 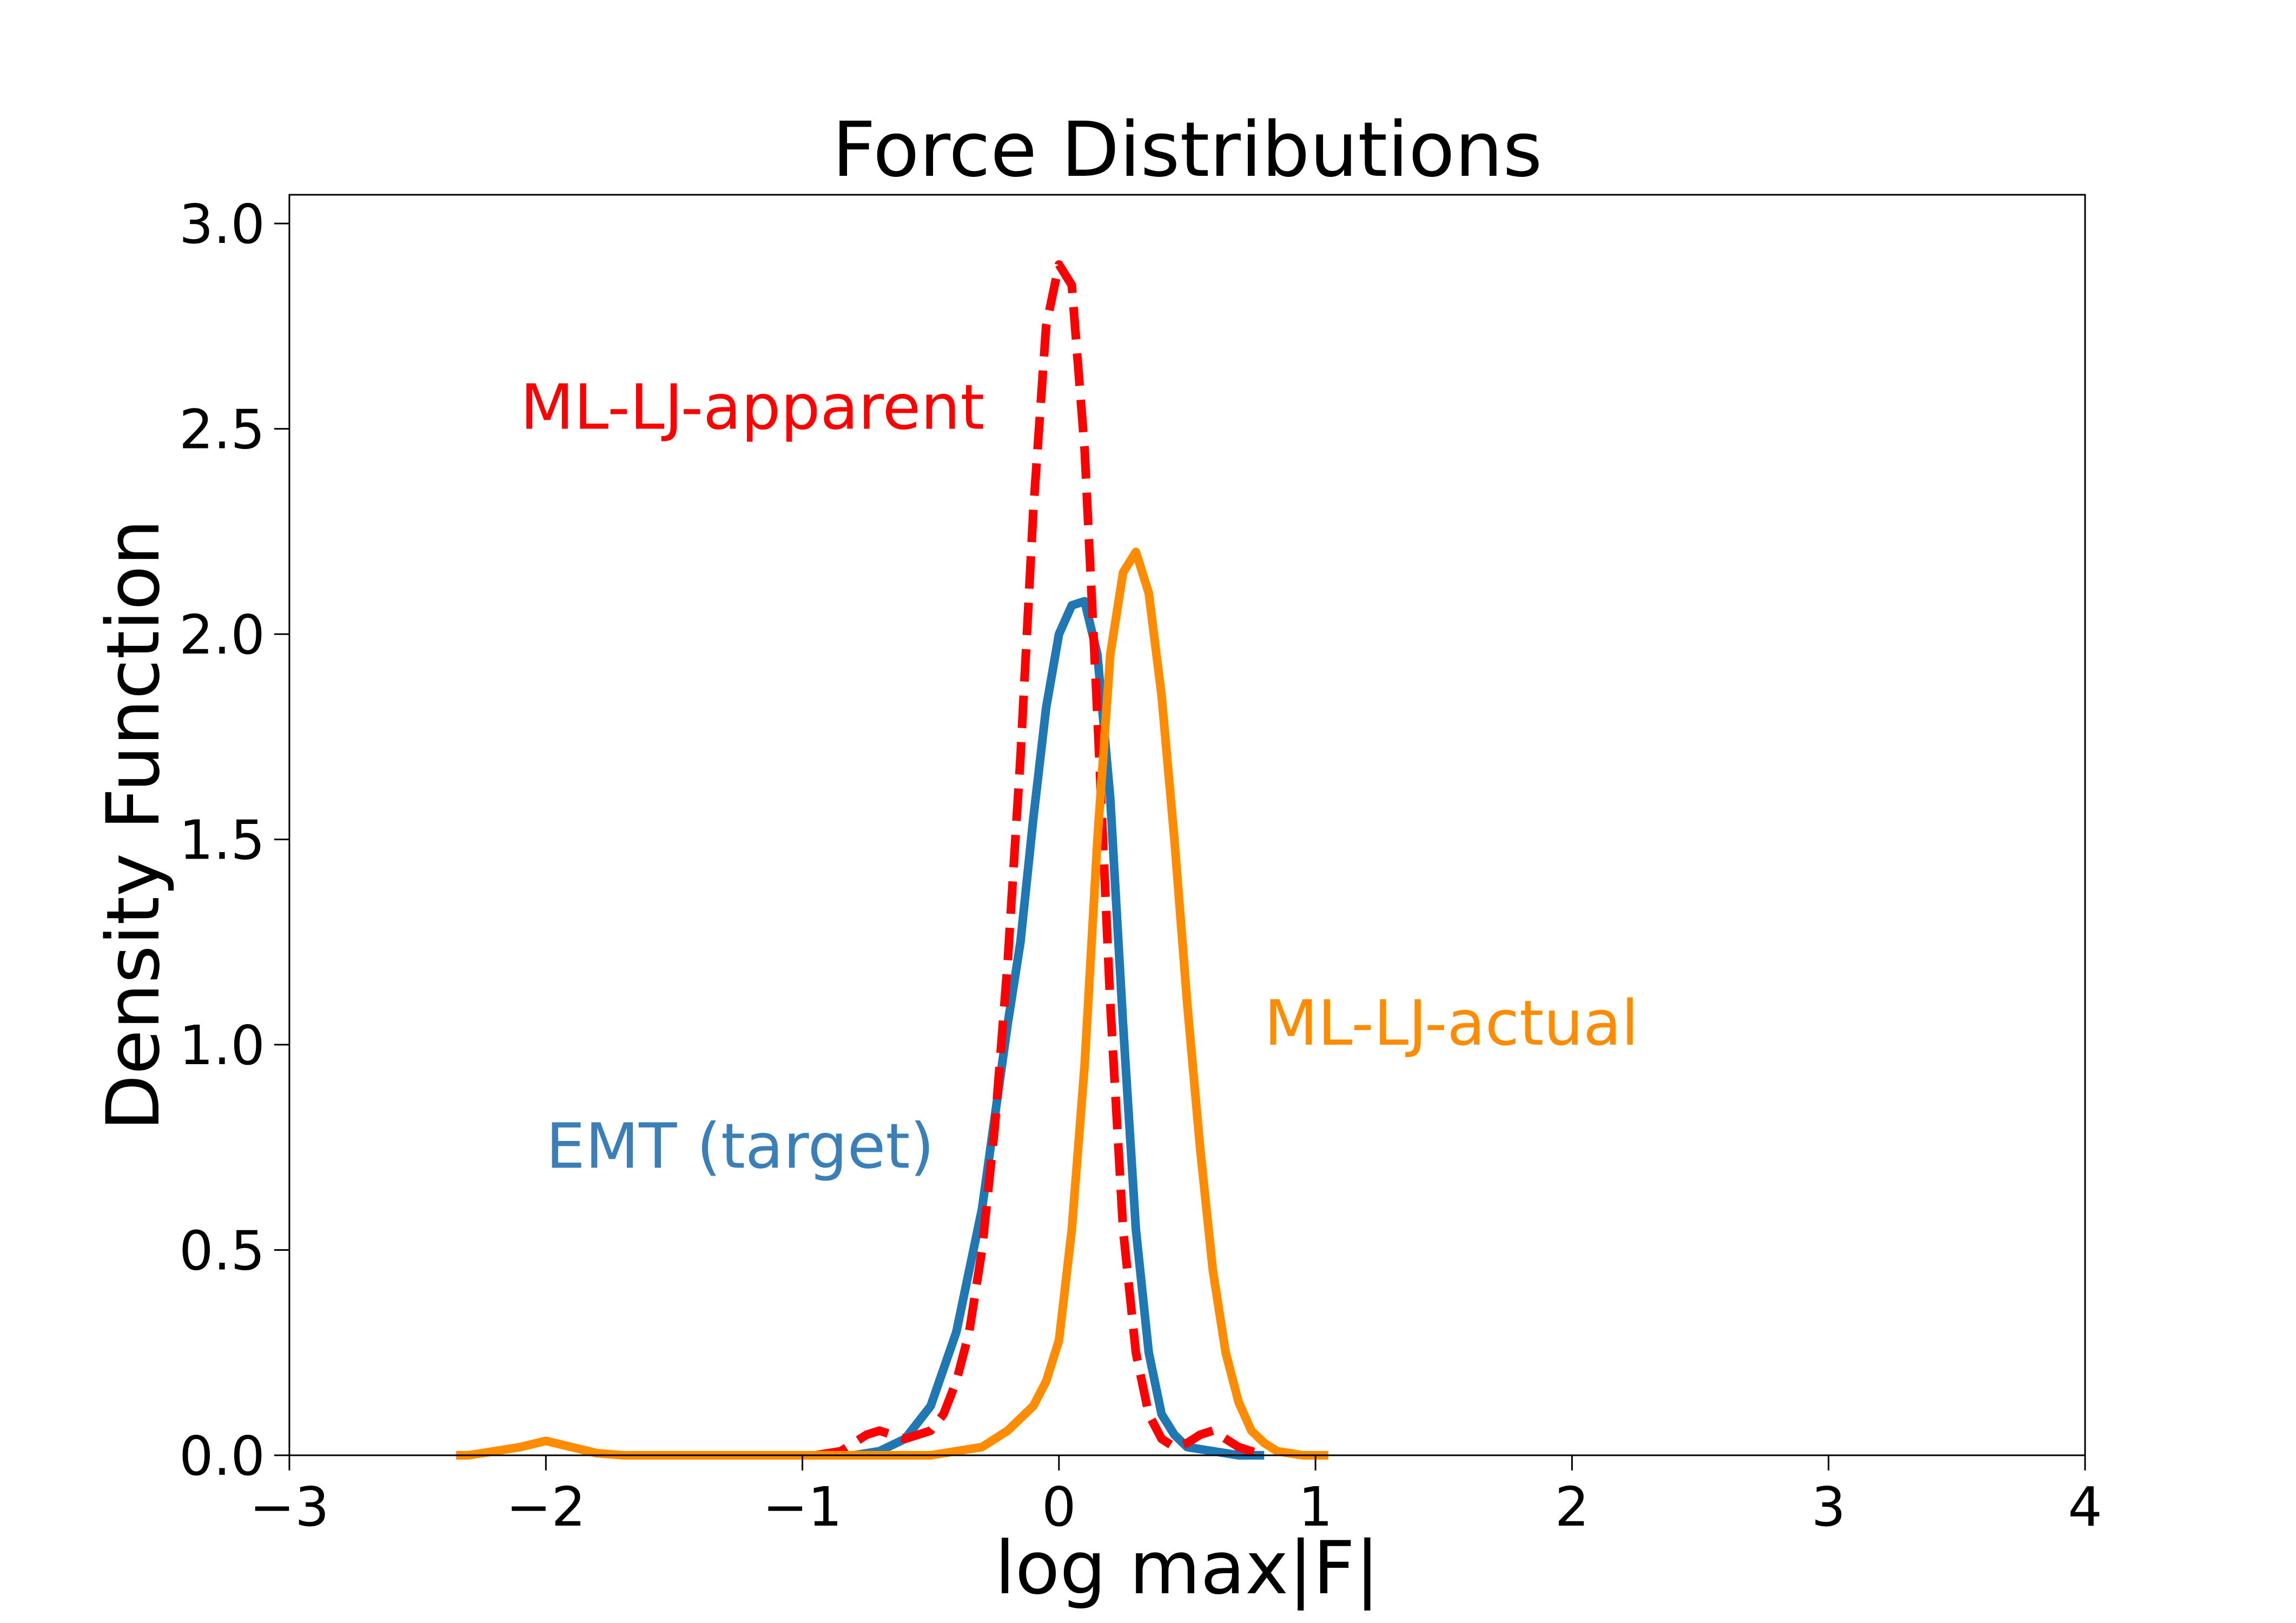 What do you see at coordinates (133, 825) in the screenshot?
I see `y-axis-label: Density Function` at bounding box center [133, 825].